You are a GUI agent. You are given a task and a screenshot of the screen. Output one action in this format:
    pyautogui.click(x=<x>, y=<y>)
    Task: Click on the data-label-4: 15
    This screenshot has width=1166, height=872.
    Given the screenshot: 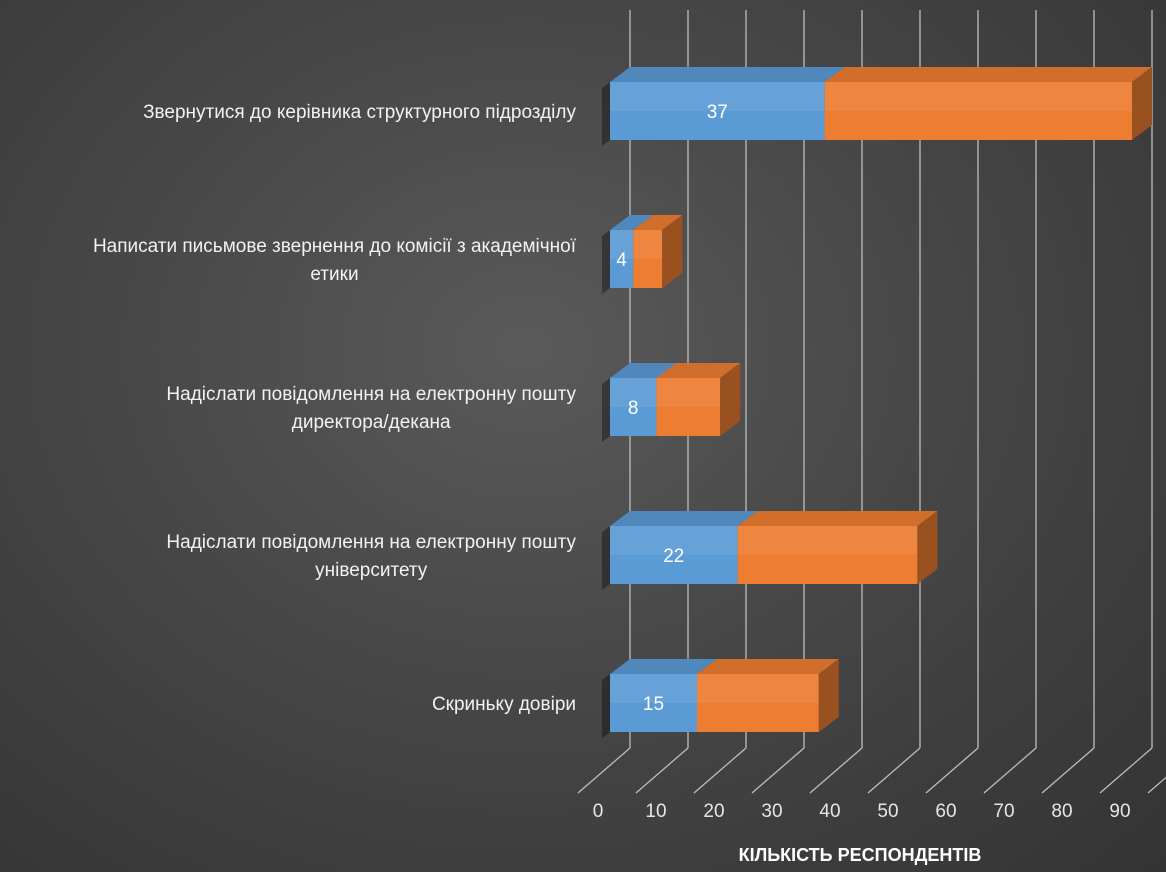 What is the action you would take?
    pyautogui.click(x=653, y=704)
    